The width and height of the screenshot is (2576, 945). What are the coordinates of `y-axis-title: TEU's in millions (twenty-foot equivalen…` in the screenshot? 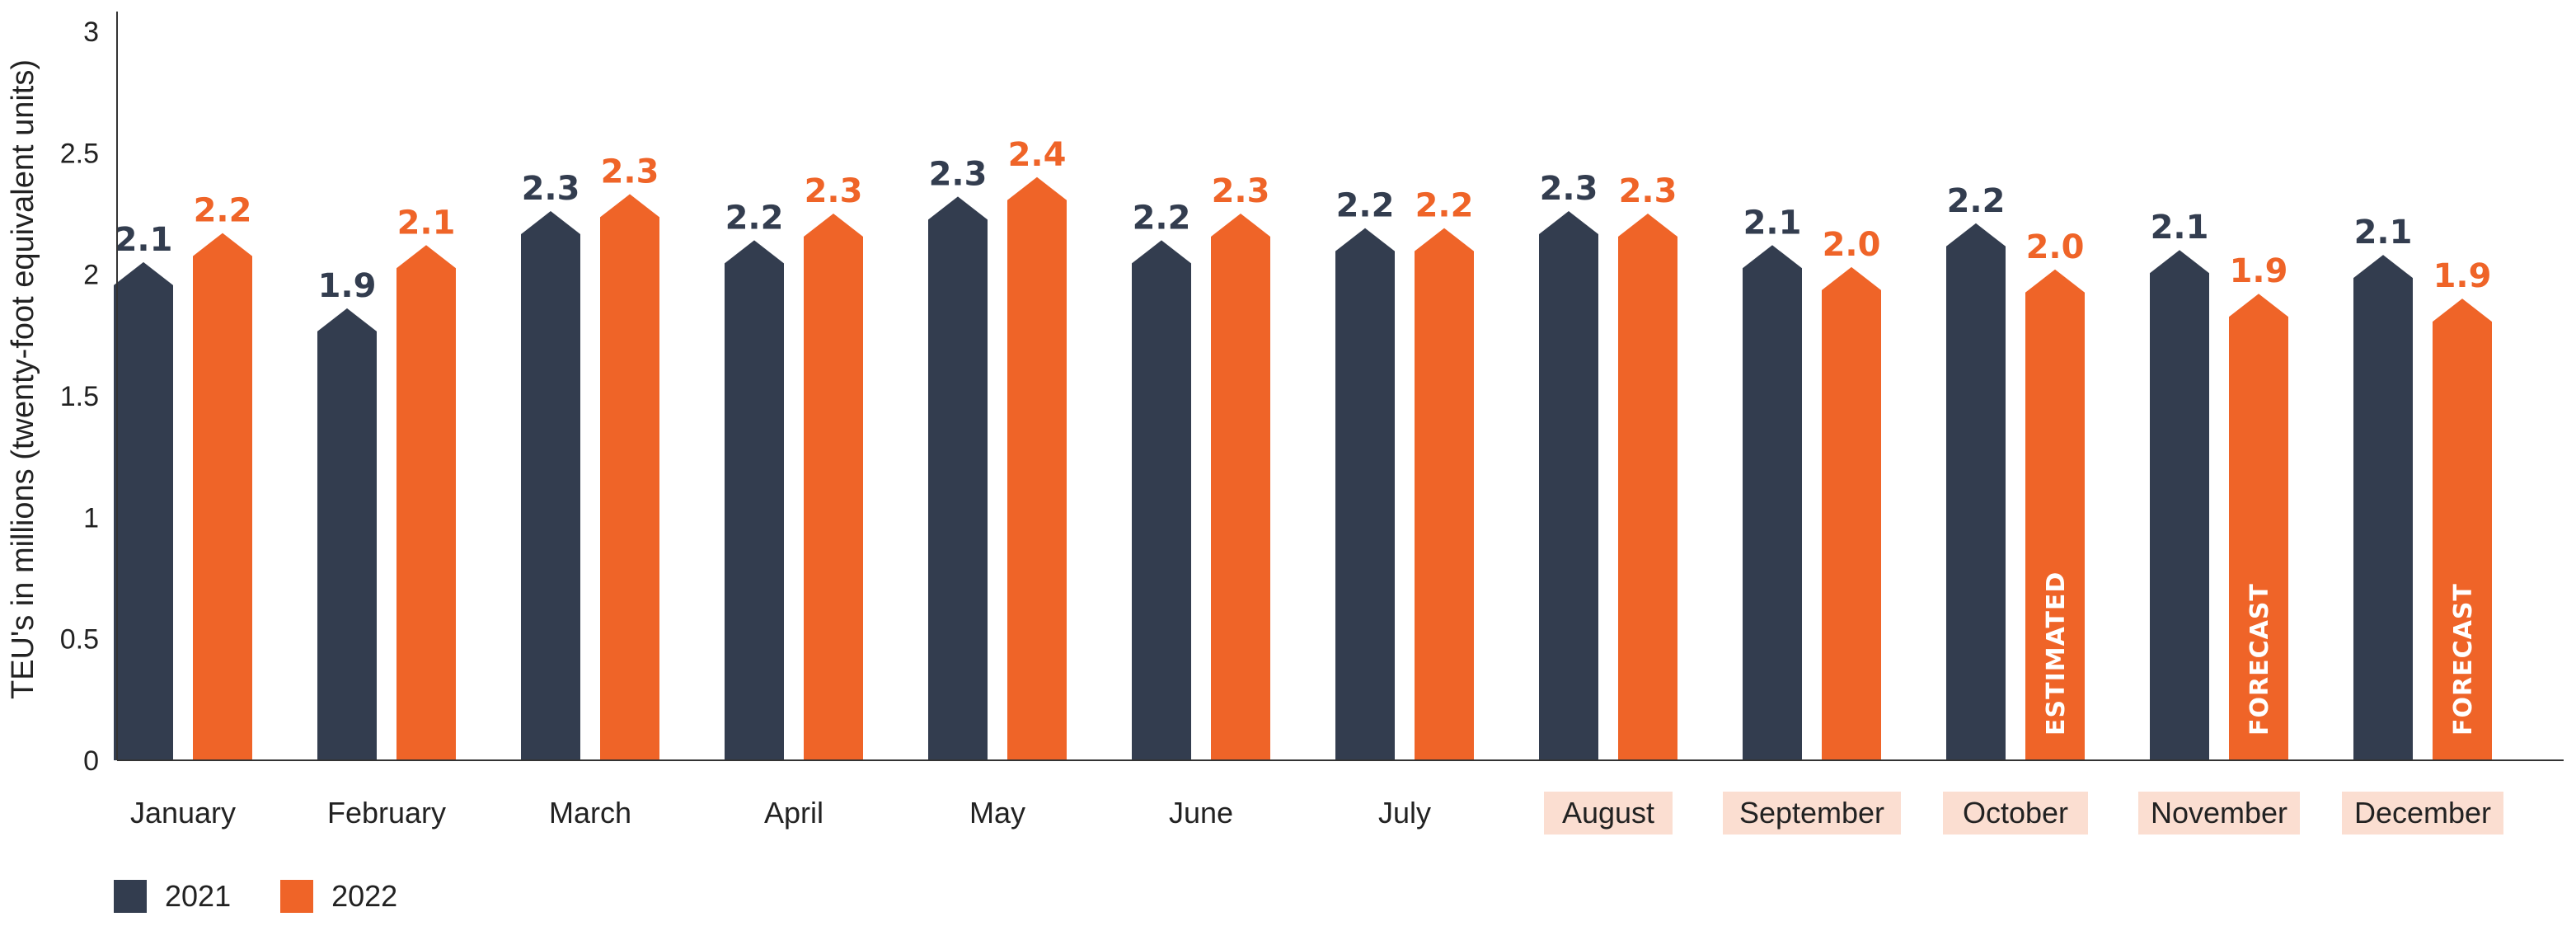 It's located at (23, 379).